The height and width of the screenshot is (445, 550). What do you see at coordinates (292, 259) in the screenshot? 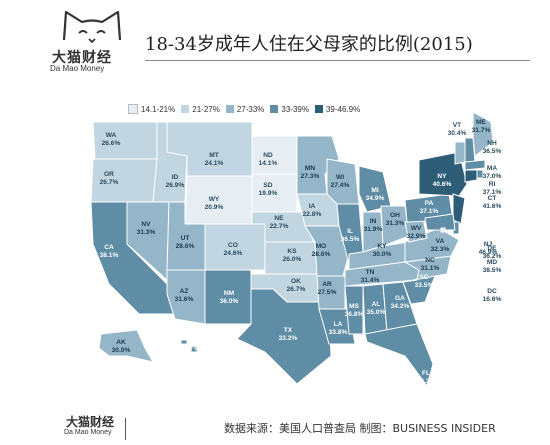
I see `state-value-ks: 26.0%` at bounding box center [292, 259].